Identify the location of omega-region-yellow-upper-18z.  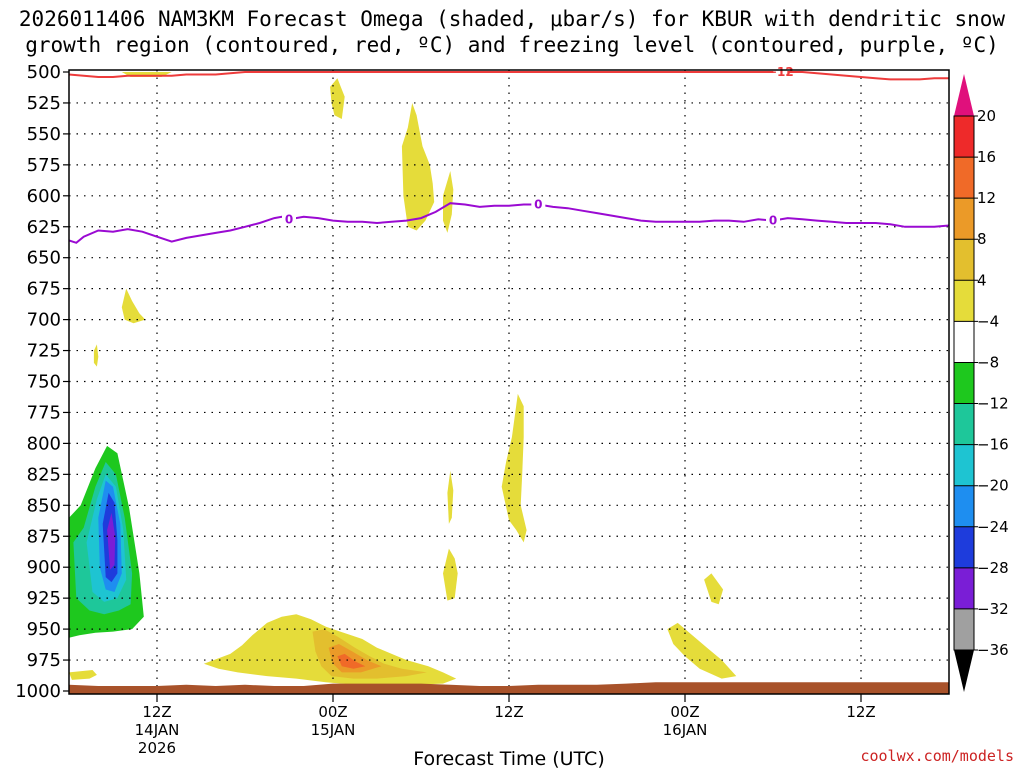
(337, 98).